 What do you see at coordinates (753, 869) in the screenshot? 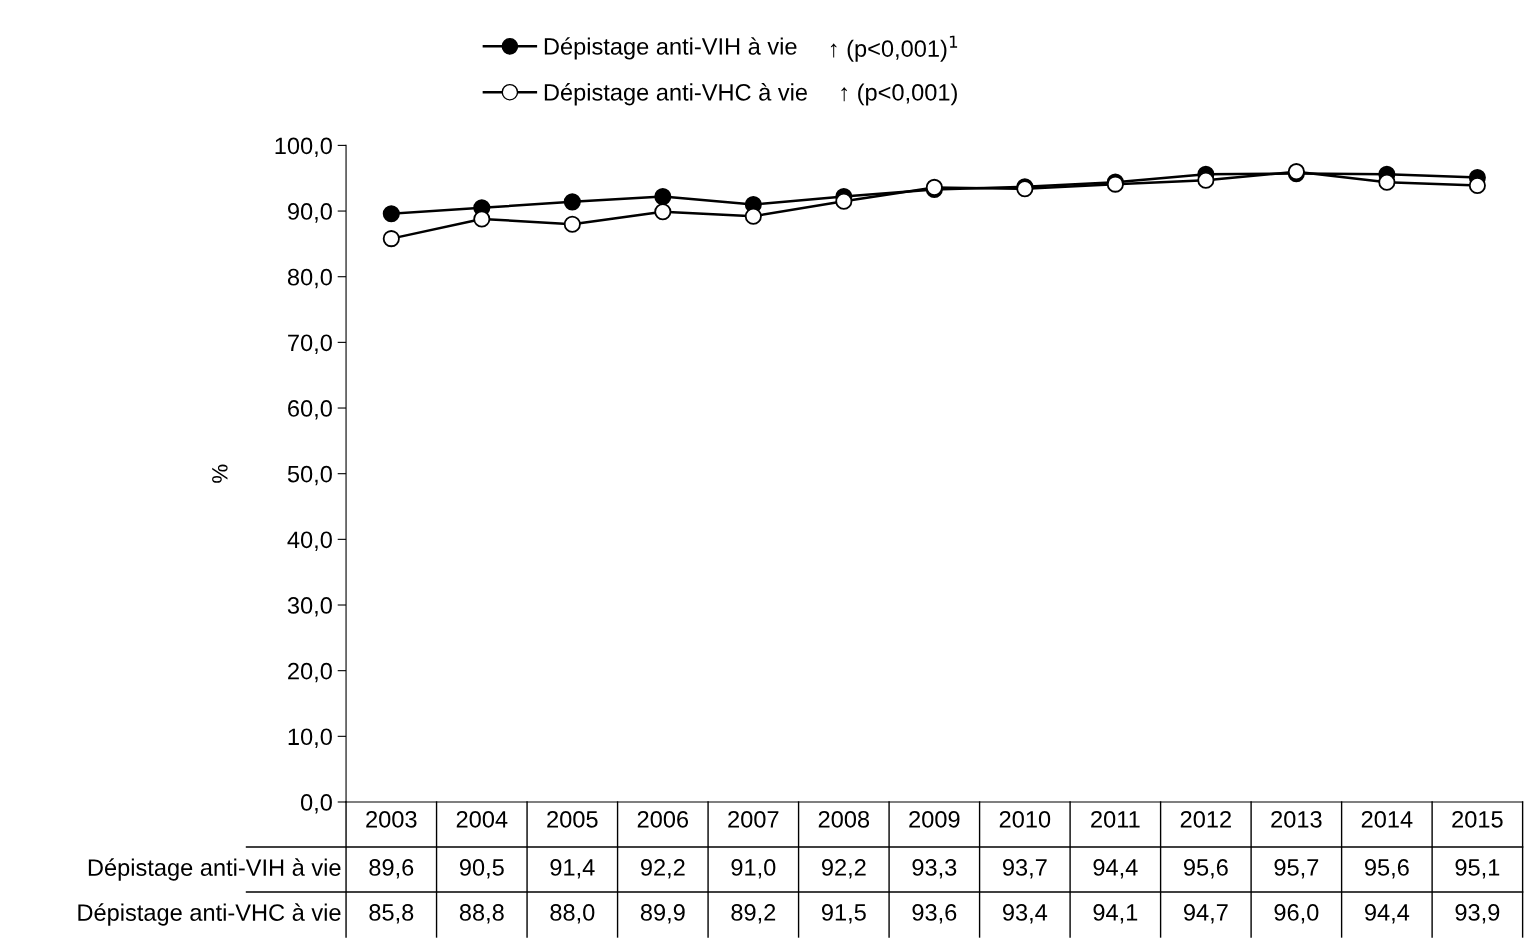
I see `data-label: 91,0` at bounding box center [753, 869].